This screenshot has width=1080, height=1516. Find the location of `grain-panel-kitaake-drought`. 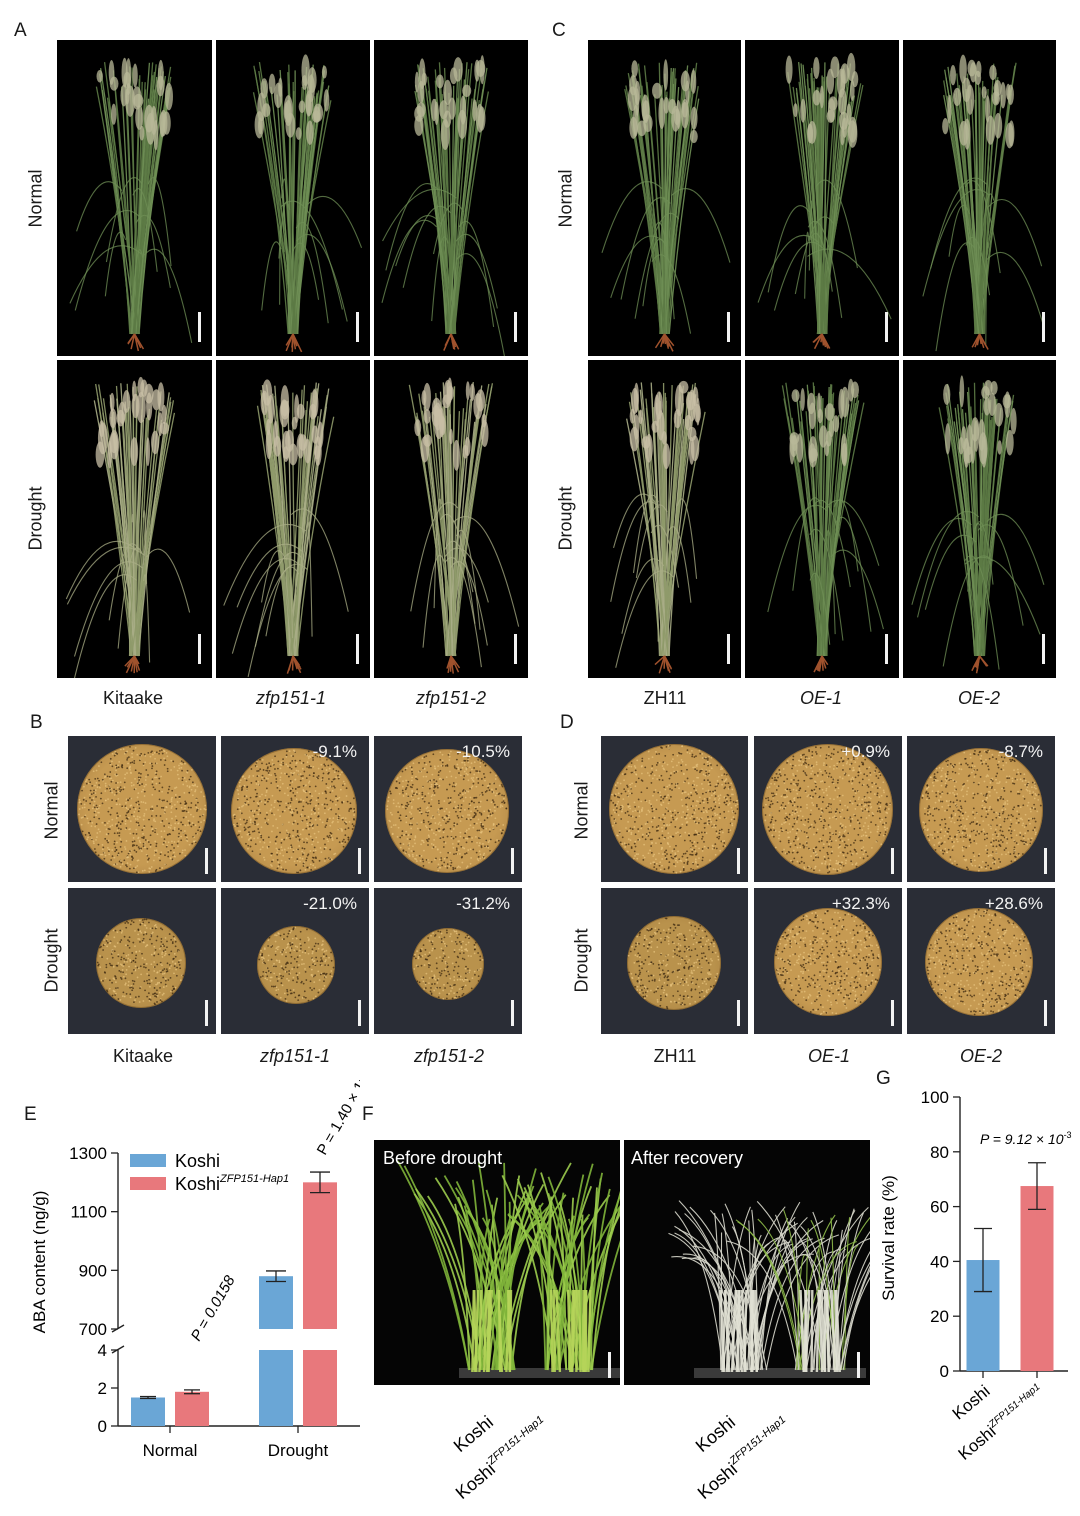

grain-panel-kitaake-drought is located at coordinates (142, 961).